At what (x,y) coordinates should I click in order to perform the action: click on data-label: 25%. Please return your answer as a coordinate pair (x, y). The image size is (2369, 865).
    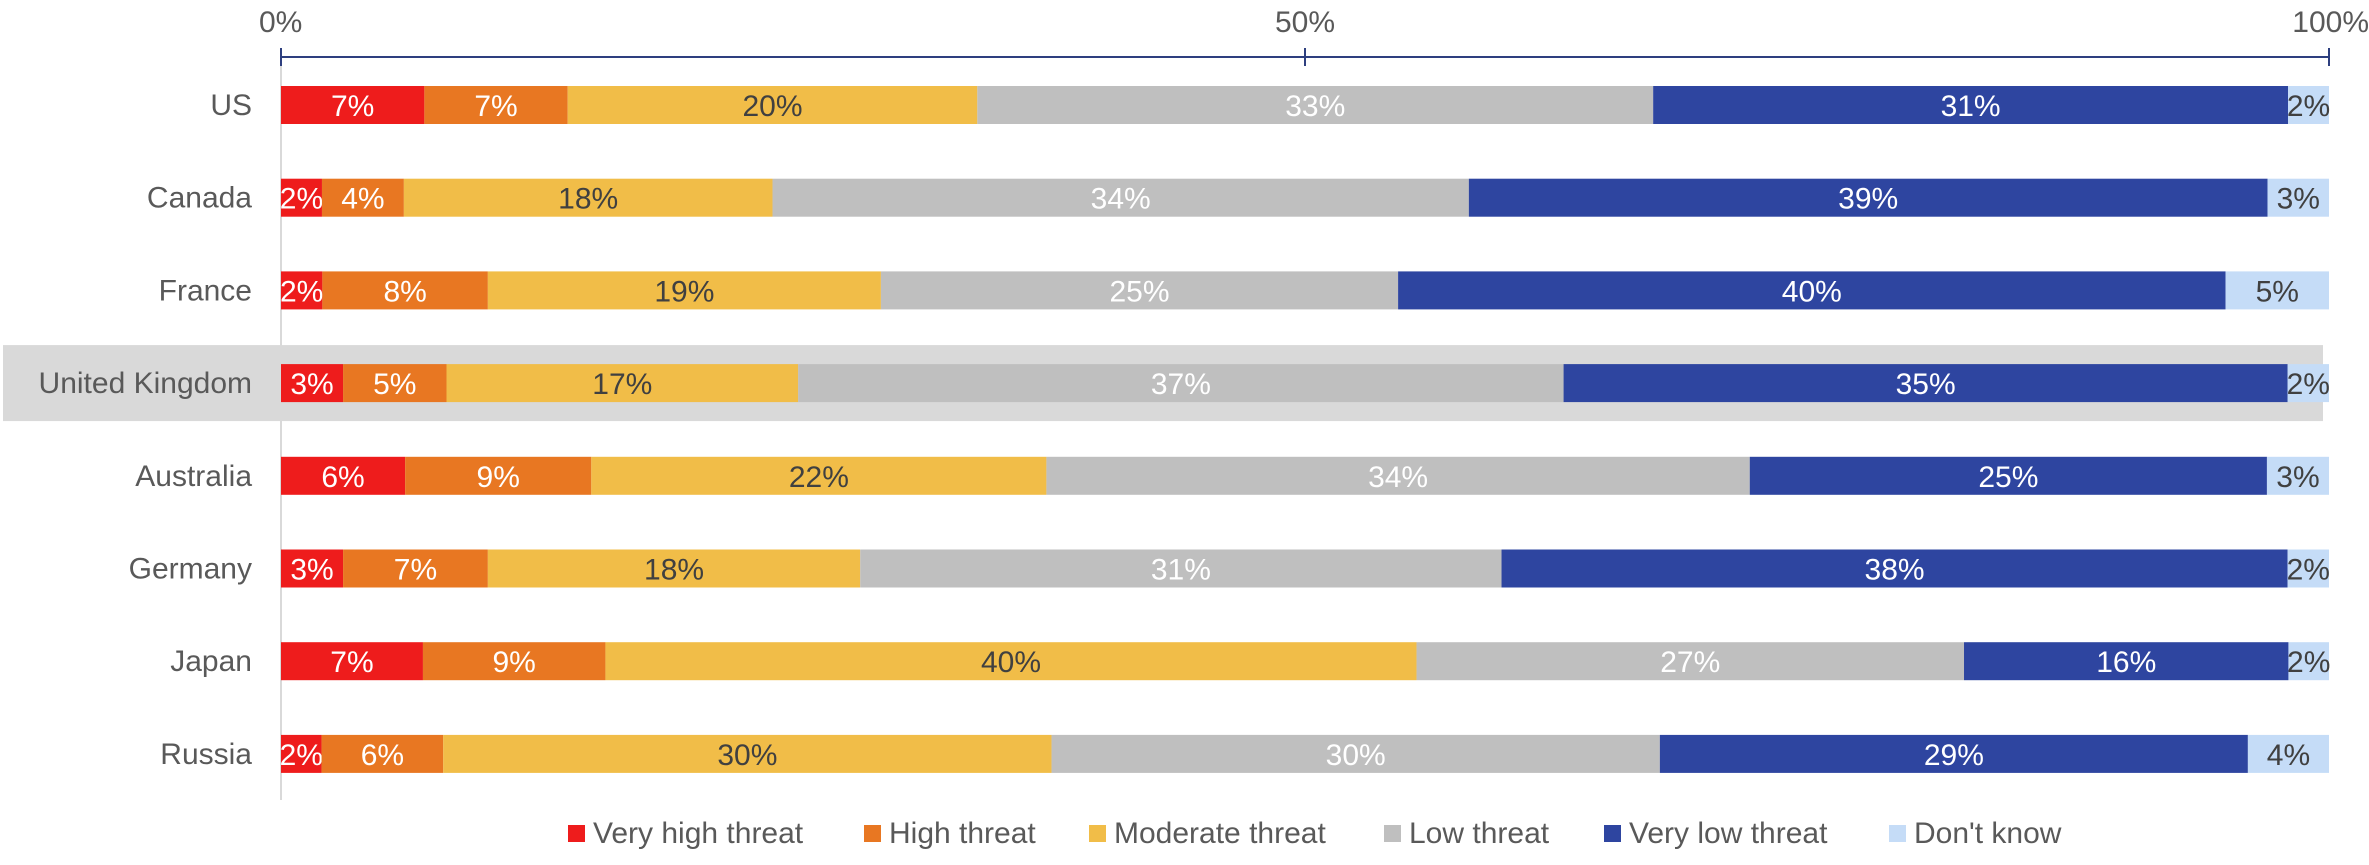
    Looking at the image, I should click on (1139, 291).